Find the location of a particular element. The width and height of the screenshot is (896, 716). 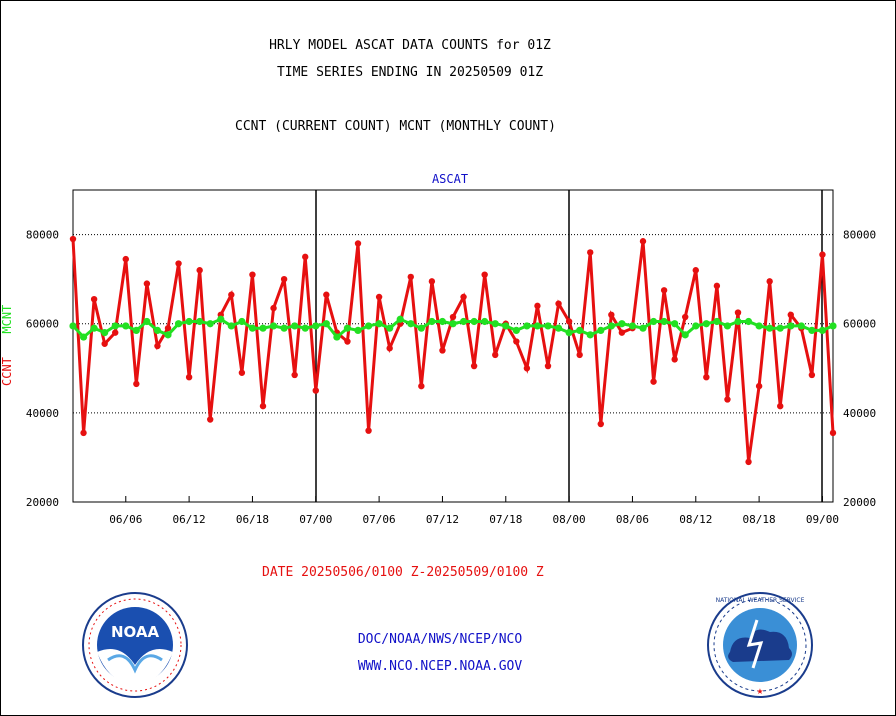

x-tick-label: 08/18 is located at coordinates (759, 519).